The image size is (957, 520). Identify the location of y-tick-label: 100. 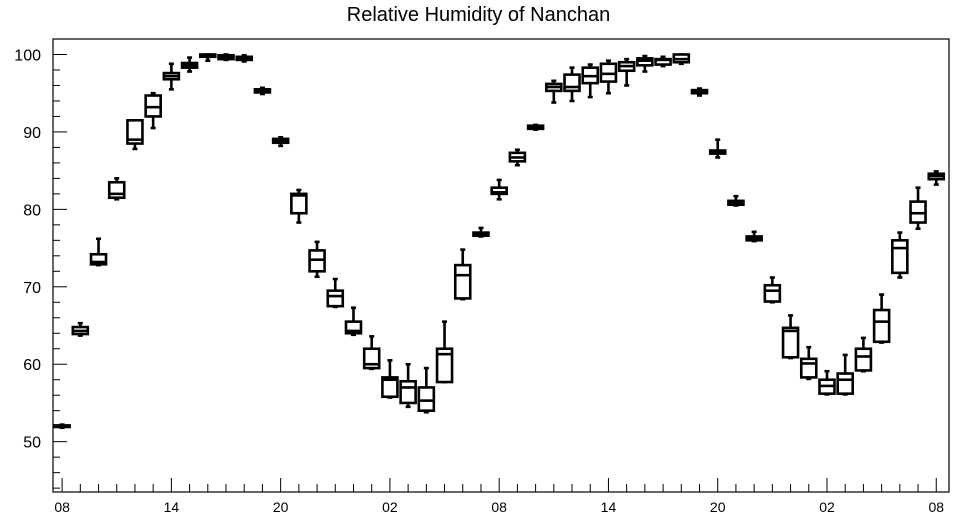
(27, 55).